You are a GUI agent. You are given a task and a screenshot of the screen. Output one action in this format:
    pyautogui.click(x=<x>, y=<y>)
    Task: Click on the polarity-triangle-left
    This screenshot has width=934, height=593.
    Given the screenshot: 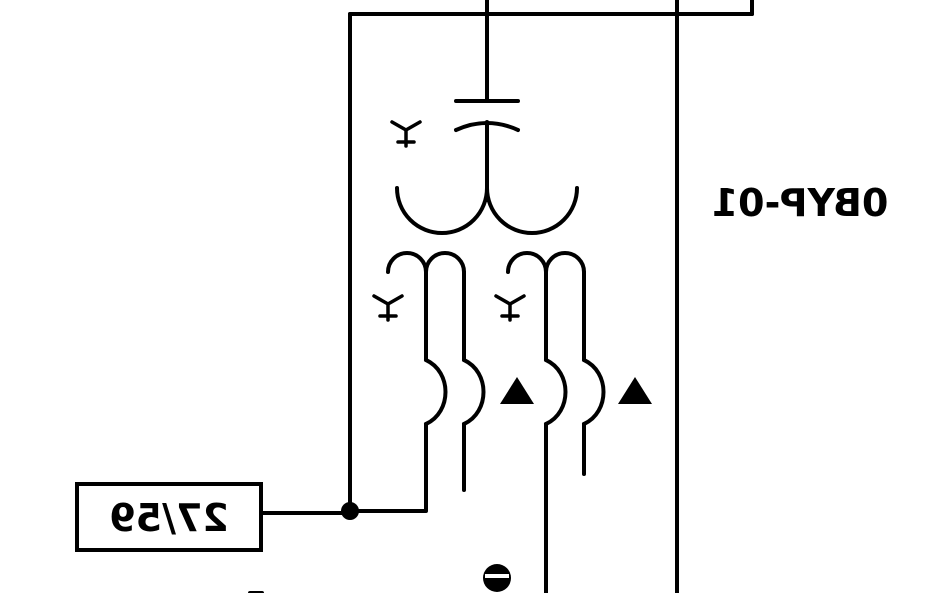 What is the action you would take?
    pyautogui.click(x=517, y=390)
    